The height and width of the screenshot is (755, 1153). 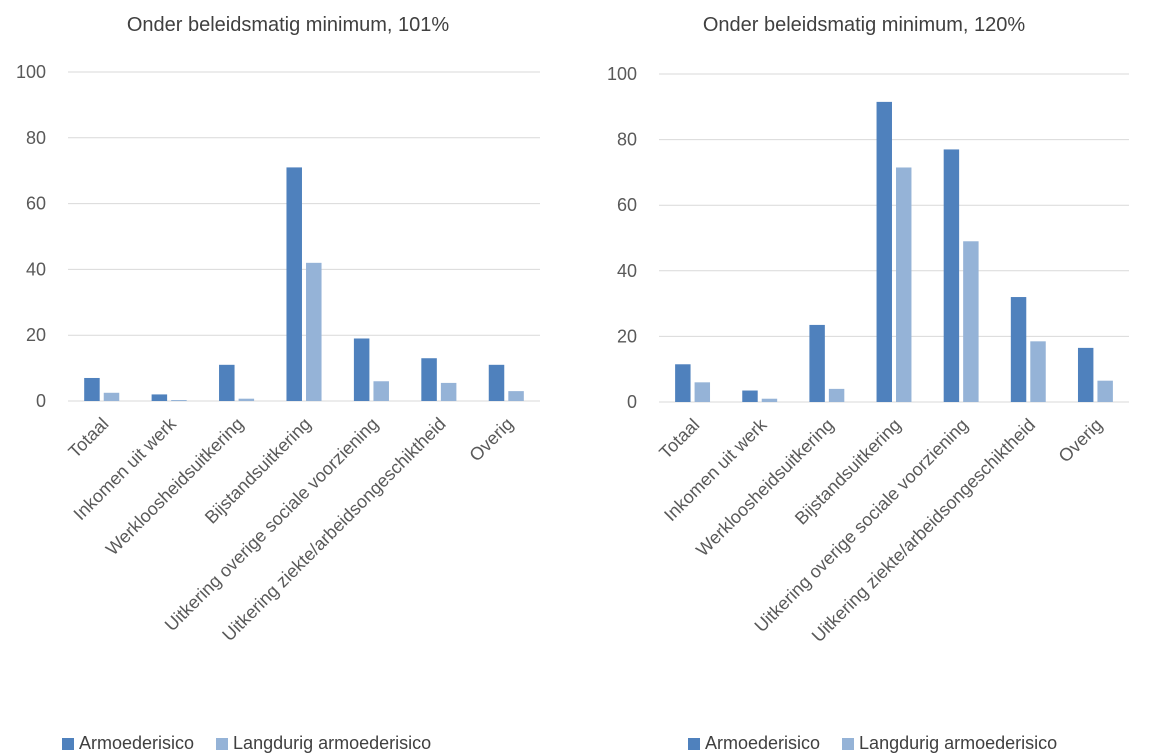 I want to click on chart-title: Onder beleidsmatig minimum, 101%, so click(x=288, y=25).